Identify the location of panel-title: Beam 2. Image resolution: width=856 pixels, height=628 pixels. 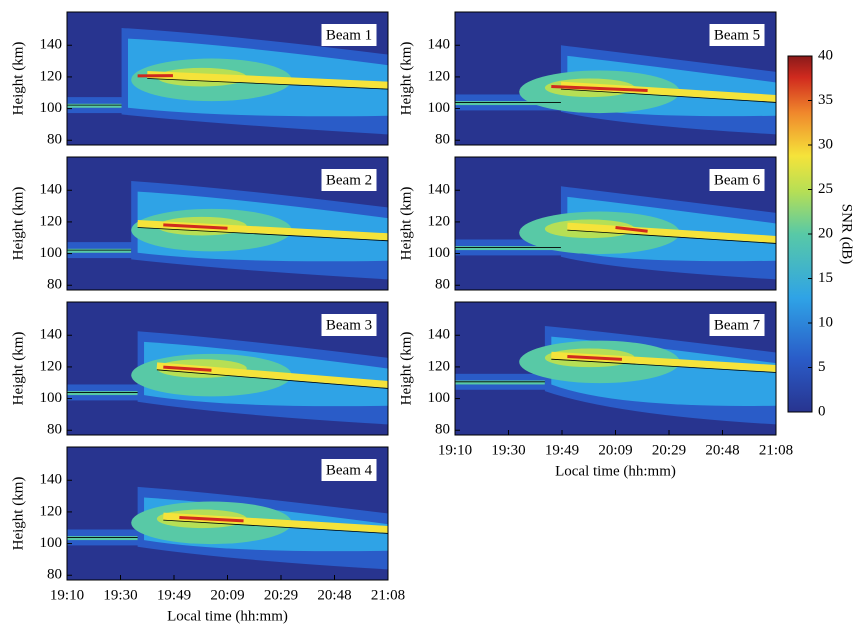
(349, 180).